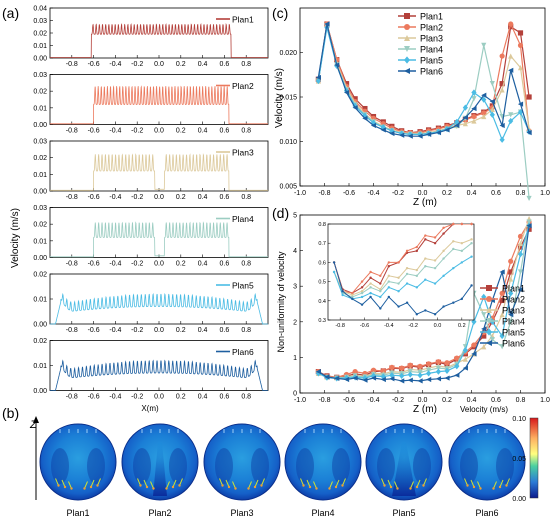 This screenshot has height=520, width=550. I want to click on contour-Plan3: Plan3, so click(242, 470).